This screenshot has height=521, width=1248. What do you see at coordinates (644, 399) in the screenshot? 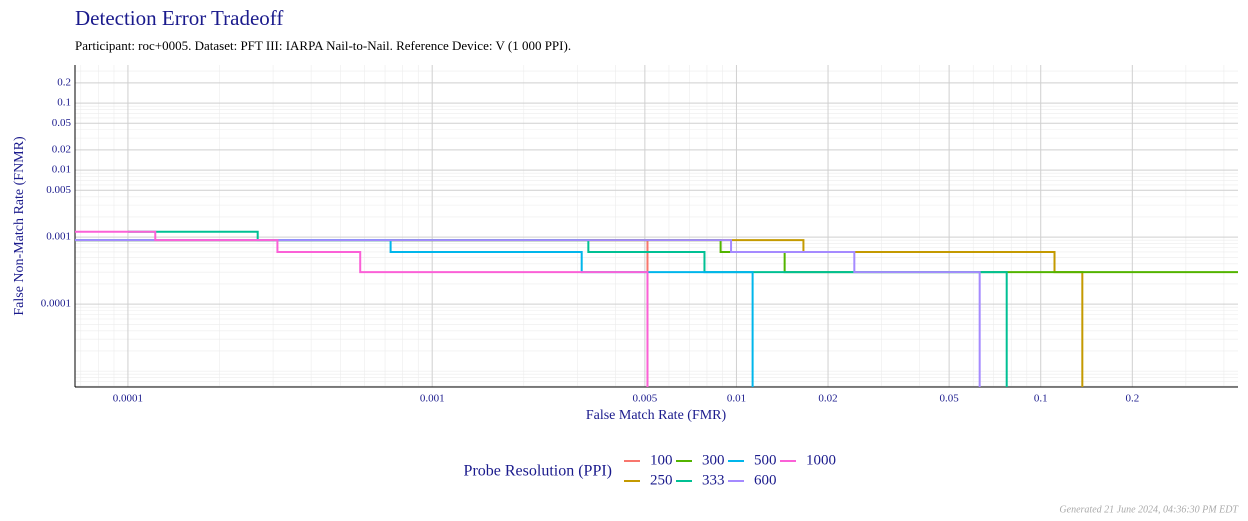
I see `x-tick-label: 0.005` at bounding box center [644, 399].